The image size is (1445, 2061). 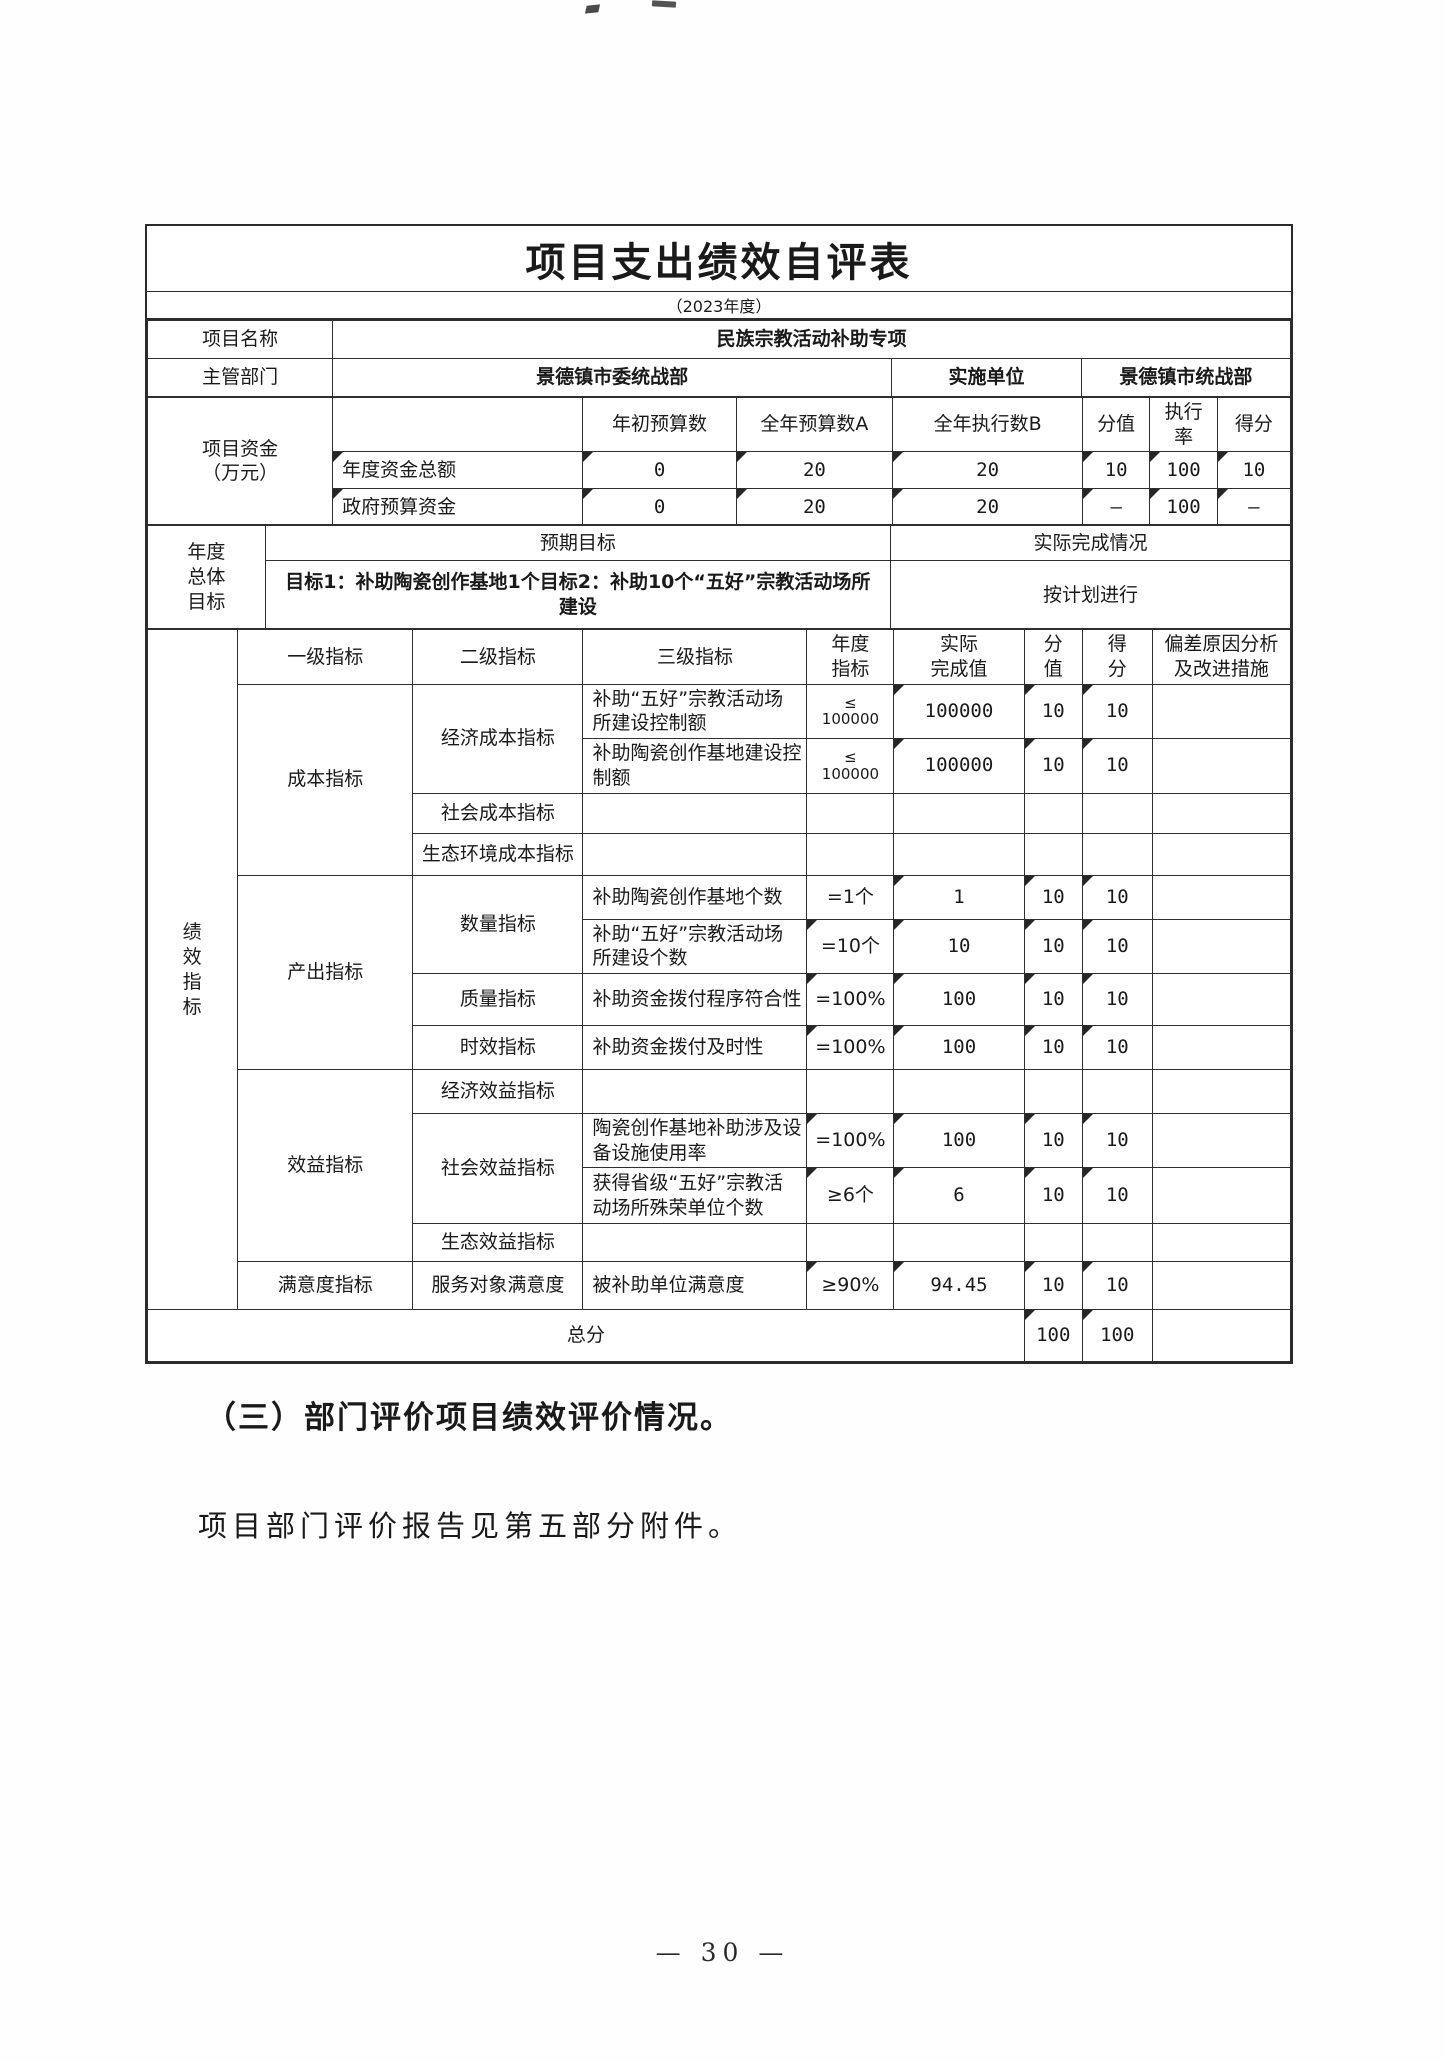 I want to click on project-name-value: 民族宗教活动补助专项, so click(x=811, y=339).